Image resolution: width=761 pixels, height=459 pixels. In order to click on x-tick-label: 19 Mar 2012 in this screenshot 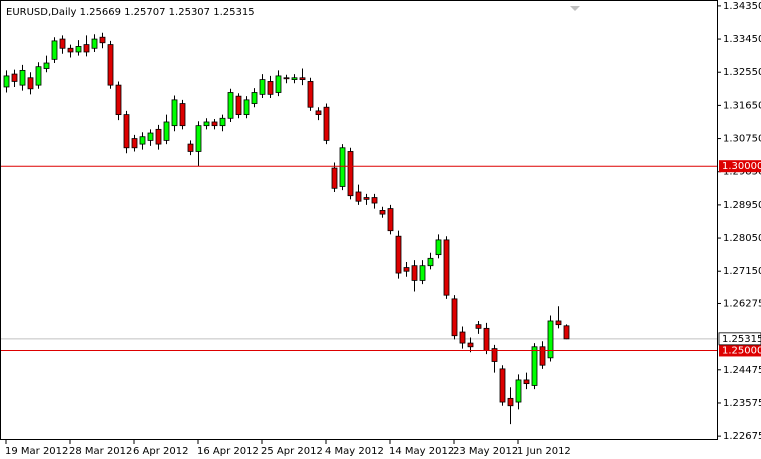, I will do `click(36, 451)`.